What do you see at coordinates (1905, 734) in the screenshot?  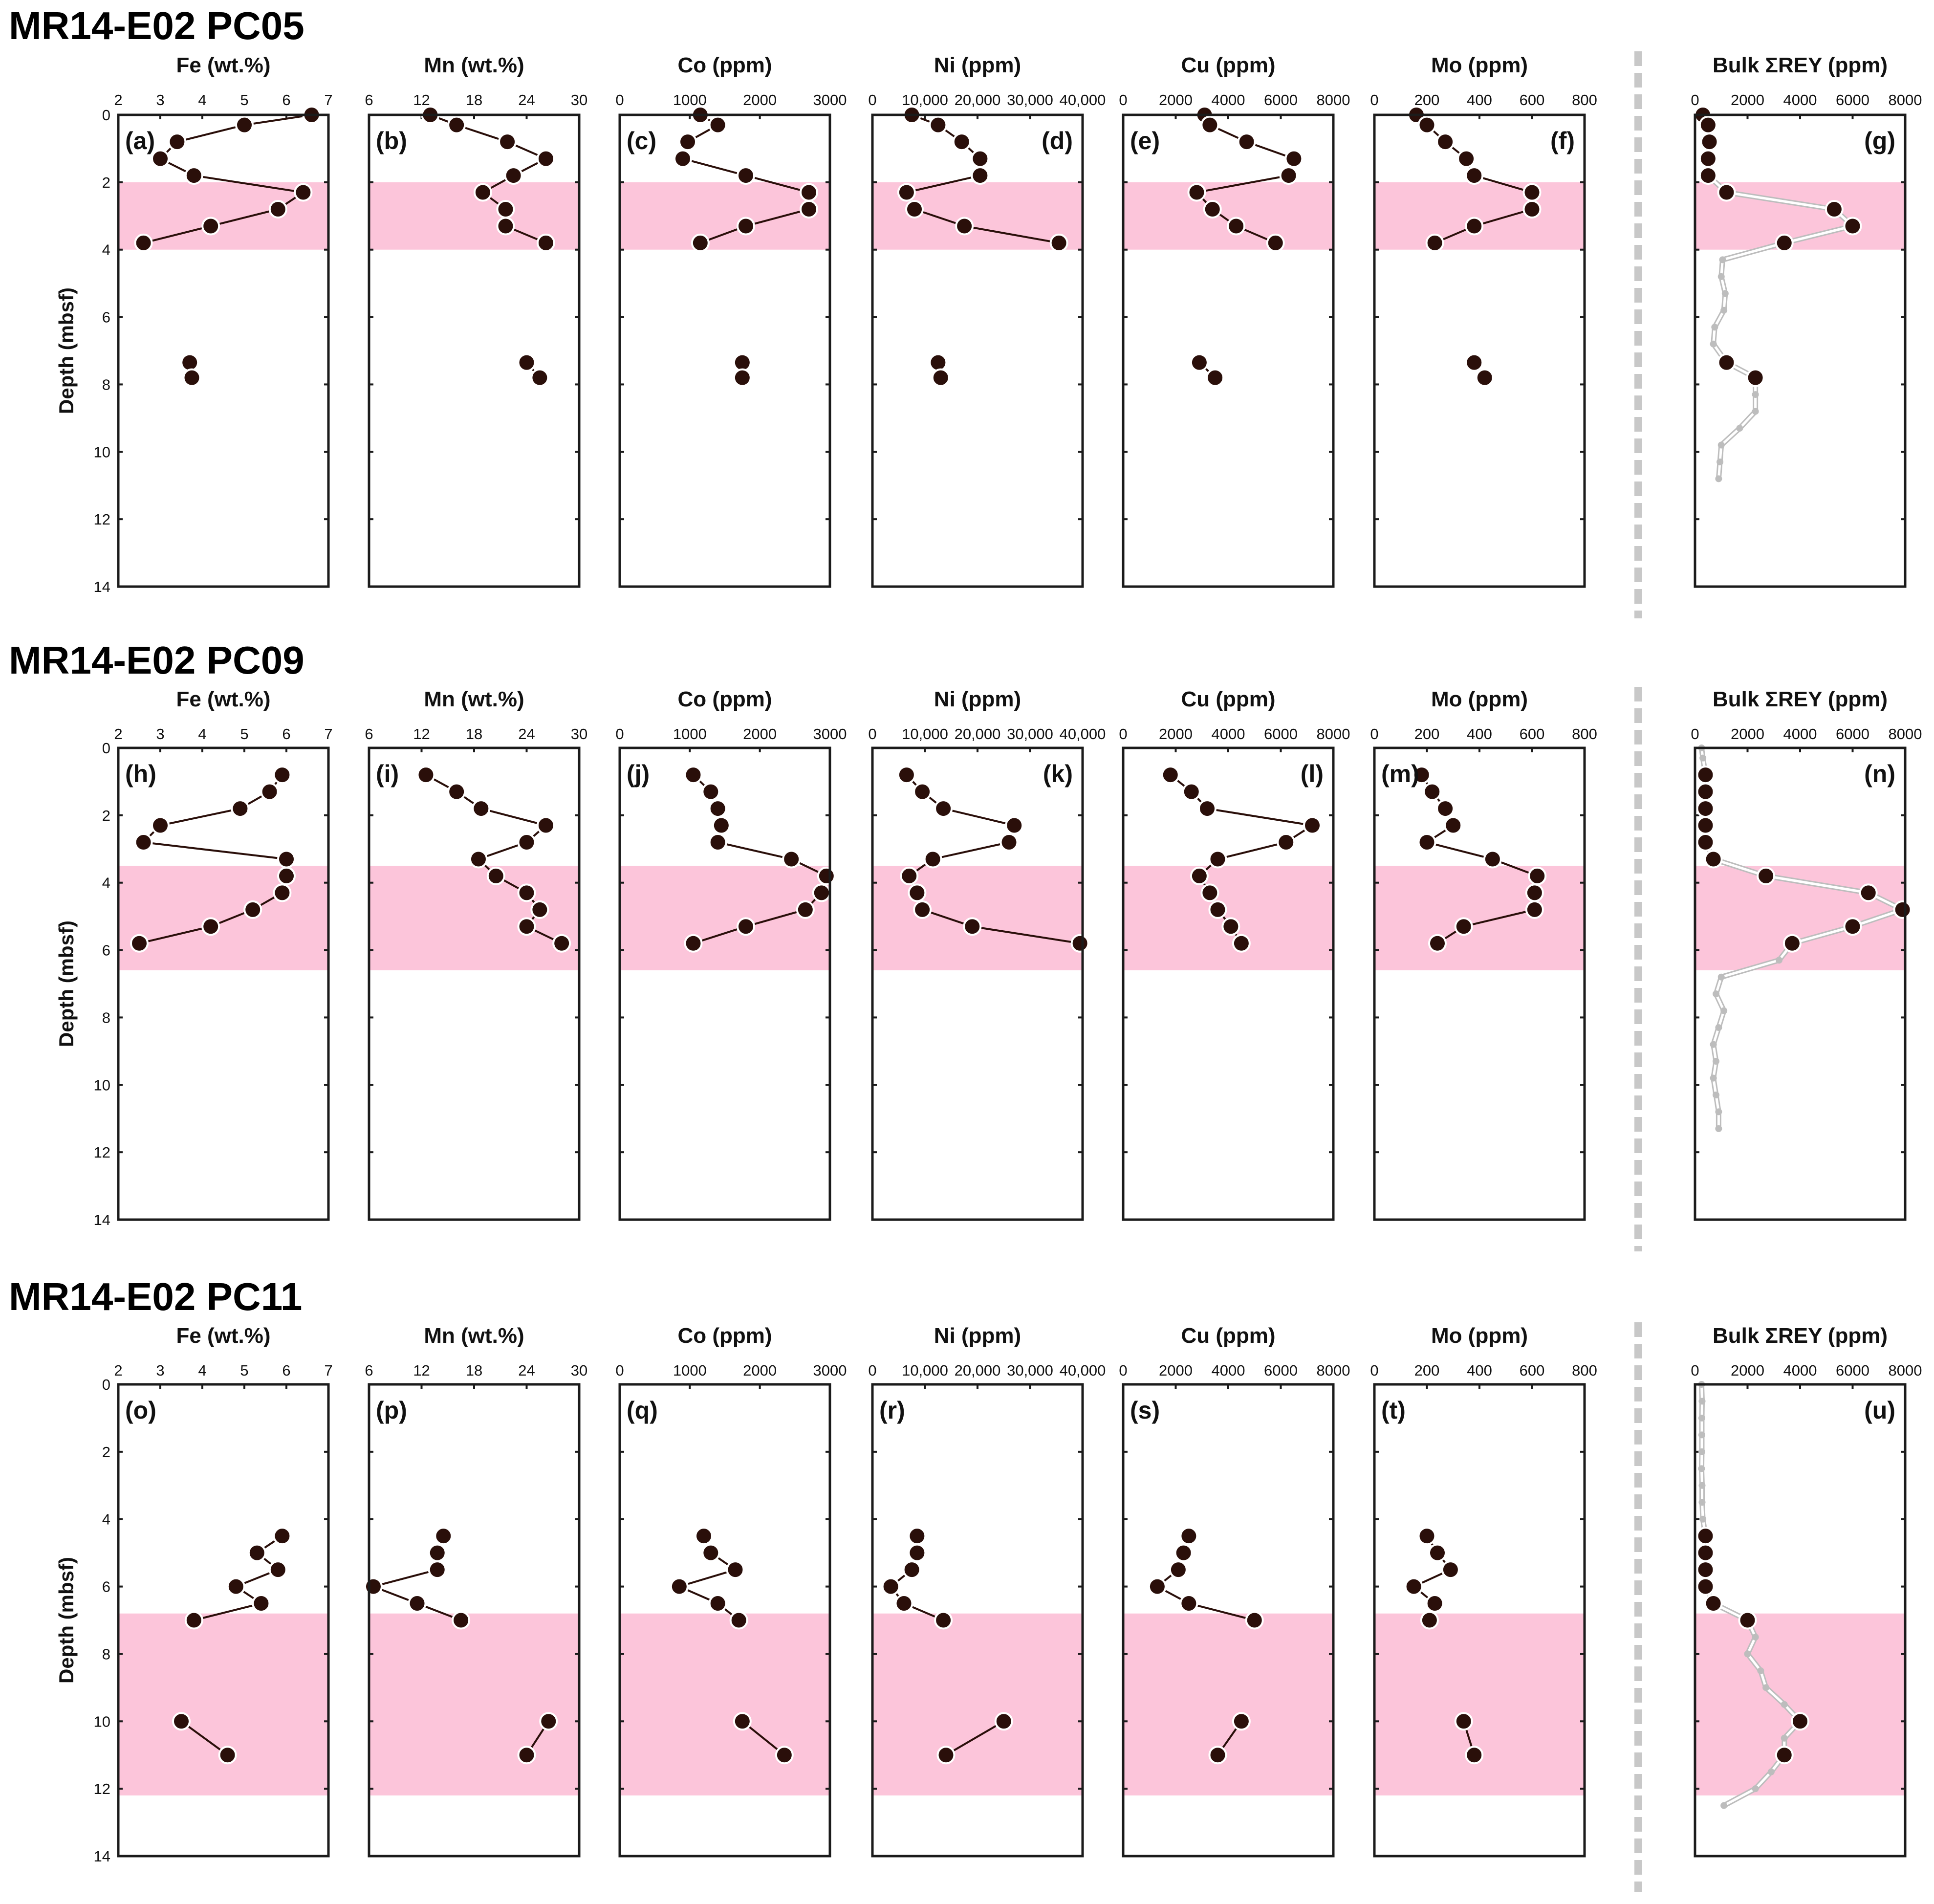 I see `x-tick-label: 8000` at bounding box center [1905, 734].